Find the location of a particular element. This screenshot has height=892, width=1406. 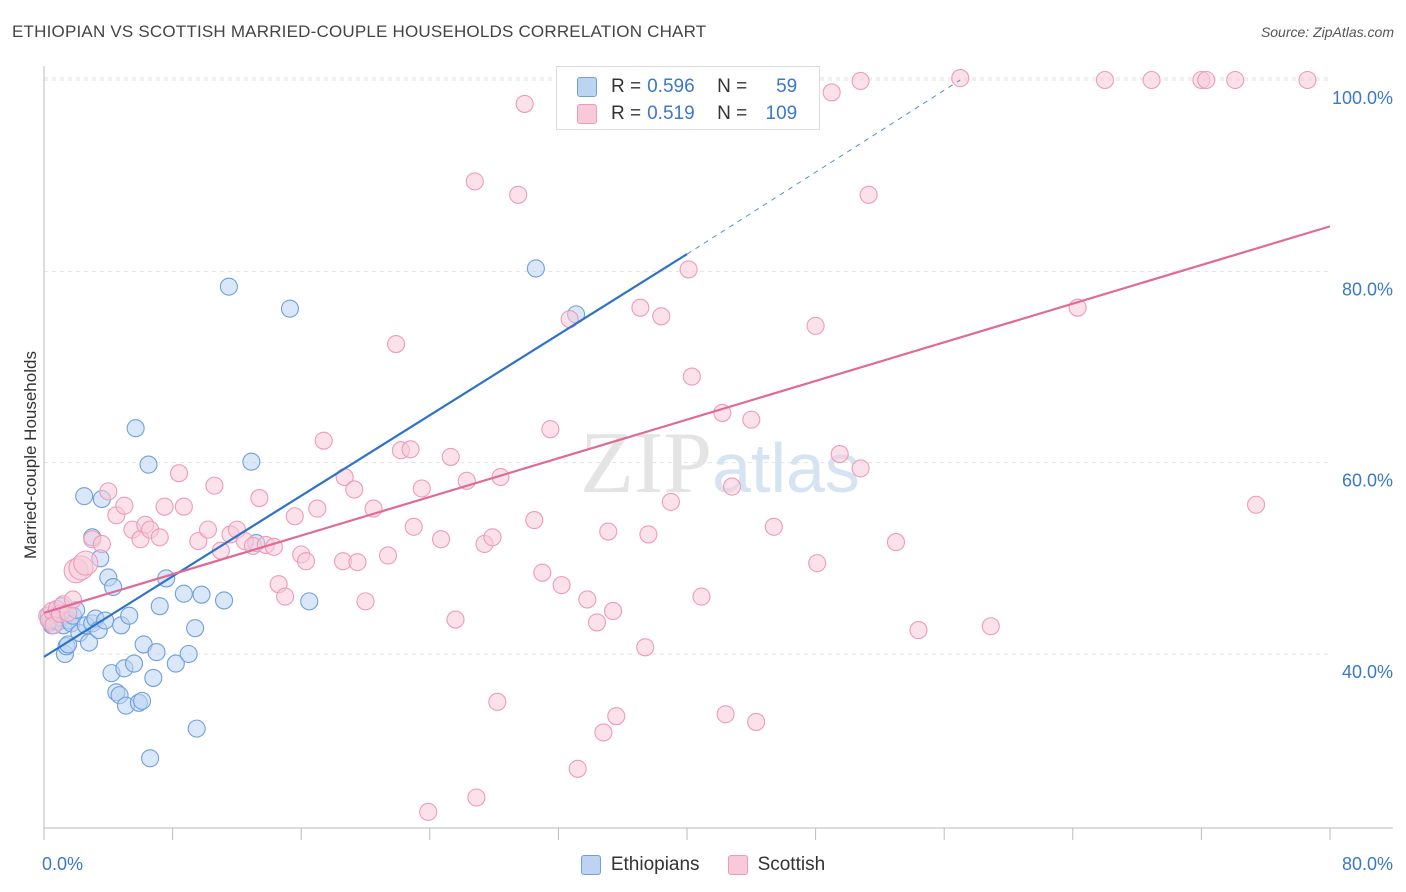

series-legend-scottish: Scottish is located at coordinates (776, 865).